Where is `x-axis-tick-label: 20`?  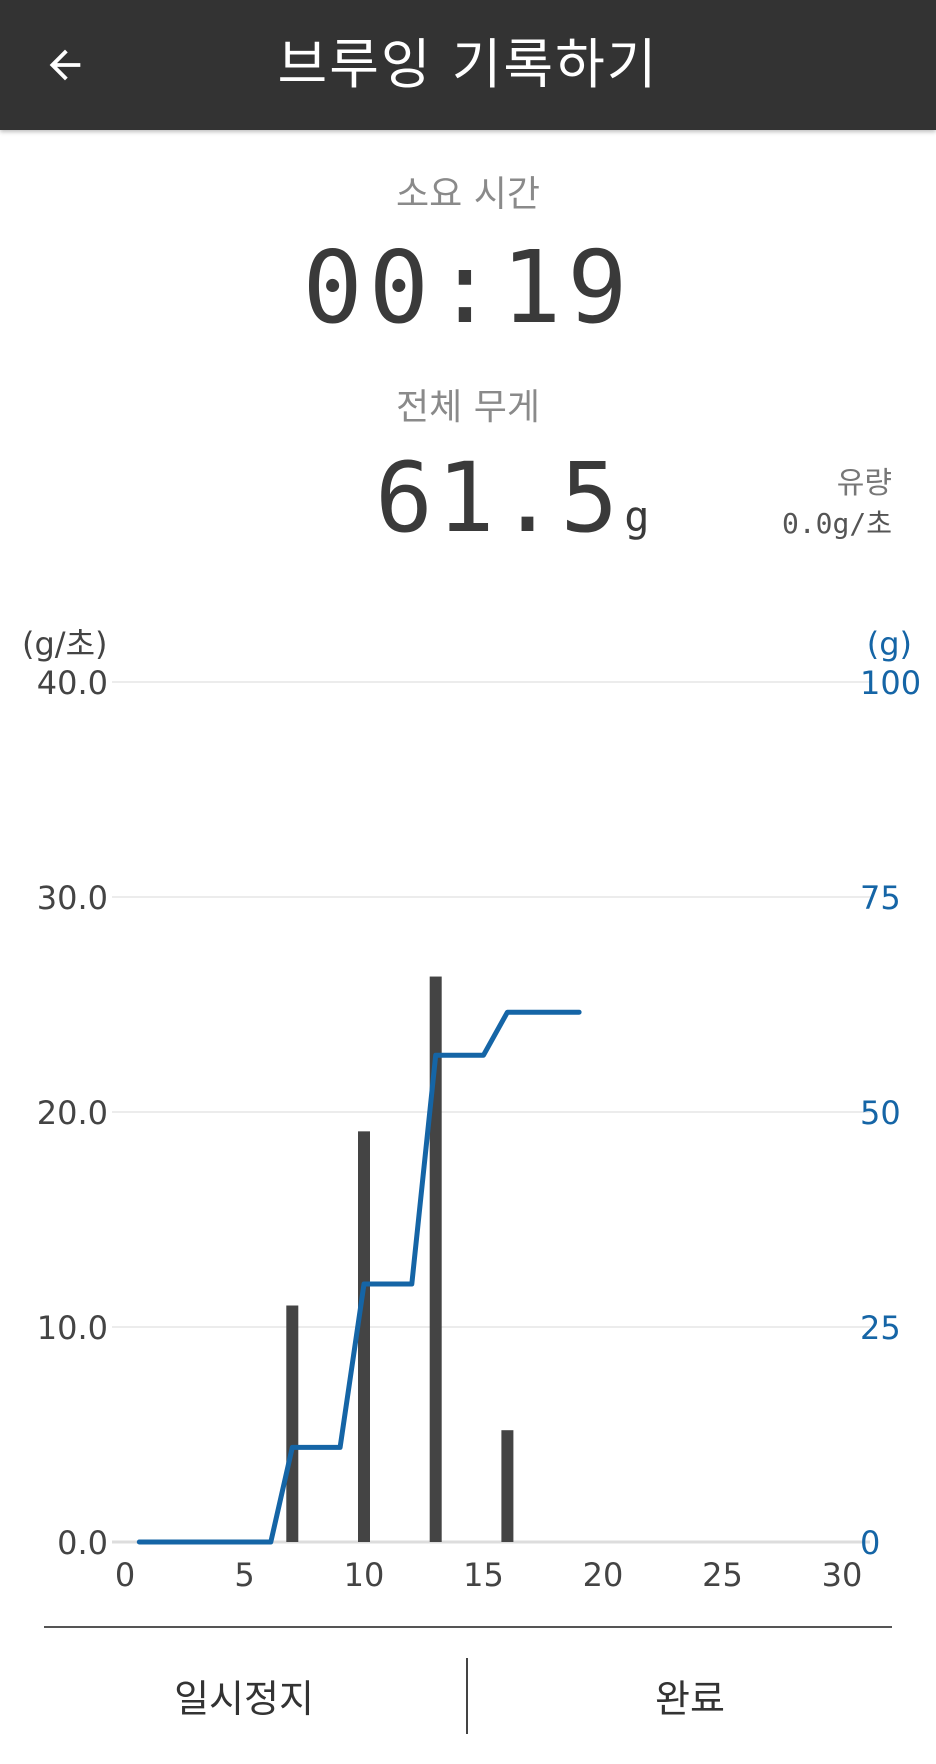
x-axis-tick-label: 20 is located at coordinates (603, 1575).